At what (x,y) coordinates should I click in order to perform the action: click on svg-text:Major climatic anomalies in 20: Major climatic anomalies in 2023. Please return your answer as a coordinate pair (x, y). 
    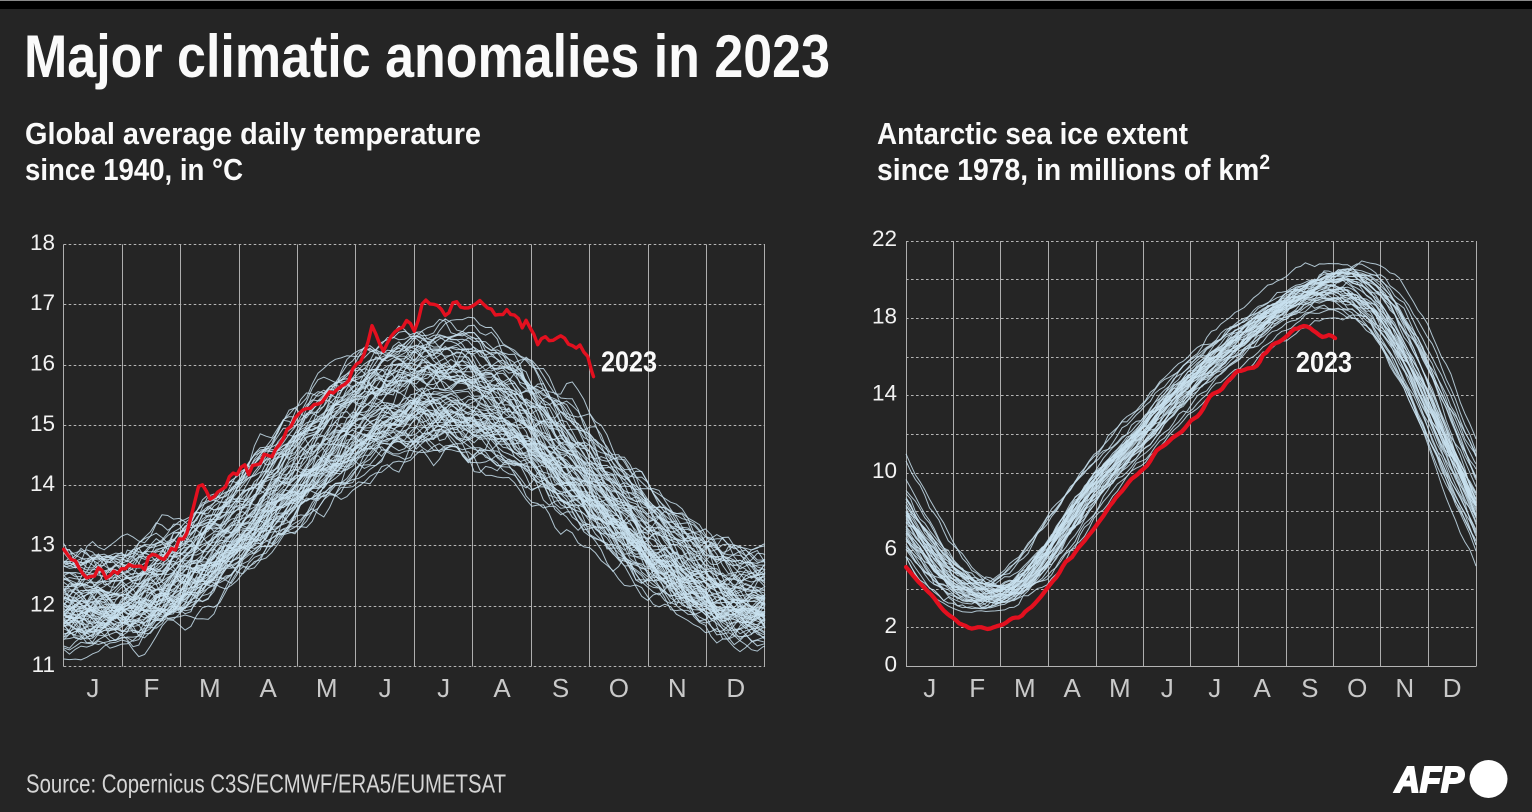
    Looking at the image, I should click on (427, 56).